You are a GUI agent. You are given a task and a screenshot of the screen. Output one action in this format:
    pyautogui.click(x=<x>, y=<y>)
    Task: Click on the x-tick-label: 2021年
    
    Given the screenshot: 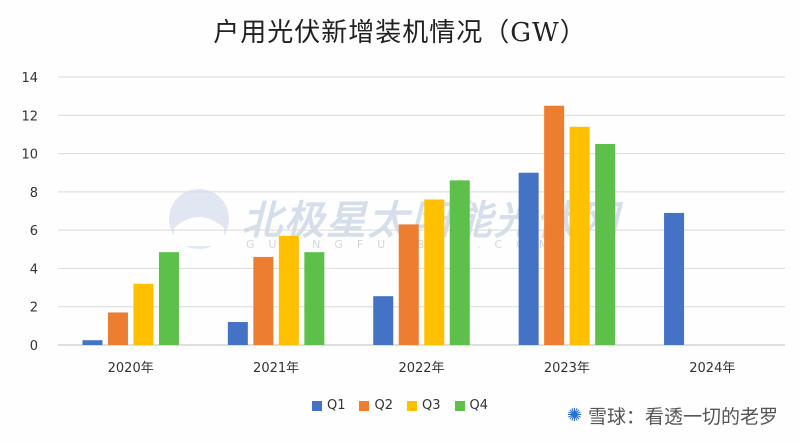 What is the action you would take?
    pyautogui.click(x=276, y=368)
    